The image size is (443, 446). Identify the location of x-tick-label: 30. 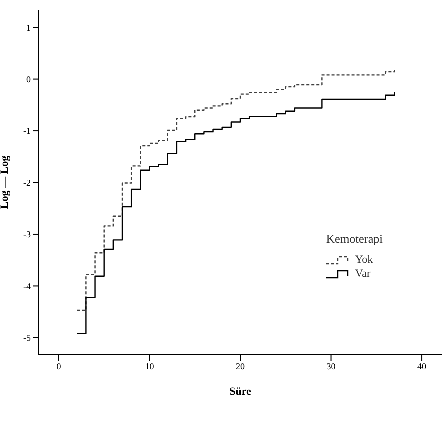
(331, 366).